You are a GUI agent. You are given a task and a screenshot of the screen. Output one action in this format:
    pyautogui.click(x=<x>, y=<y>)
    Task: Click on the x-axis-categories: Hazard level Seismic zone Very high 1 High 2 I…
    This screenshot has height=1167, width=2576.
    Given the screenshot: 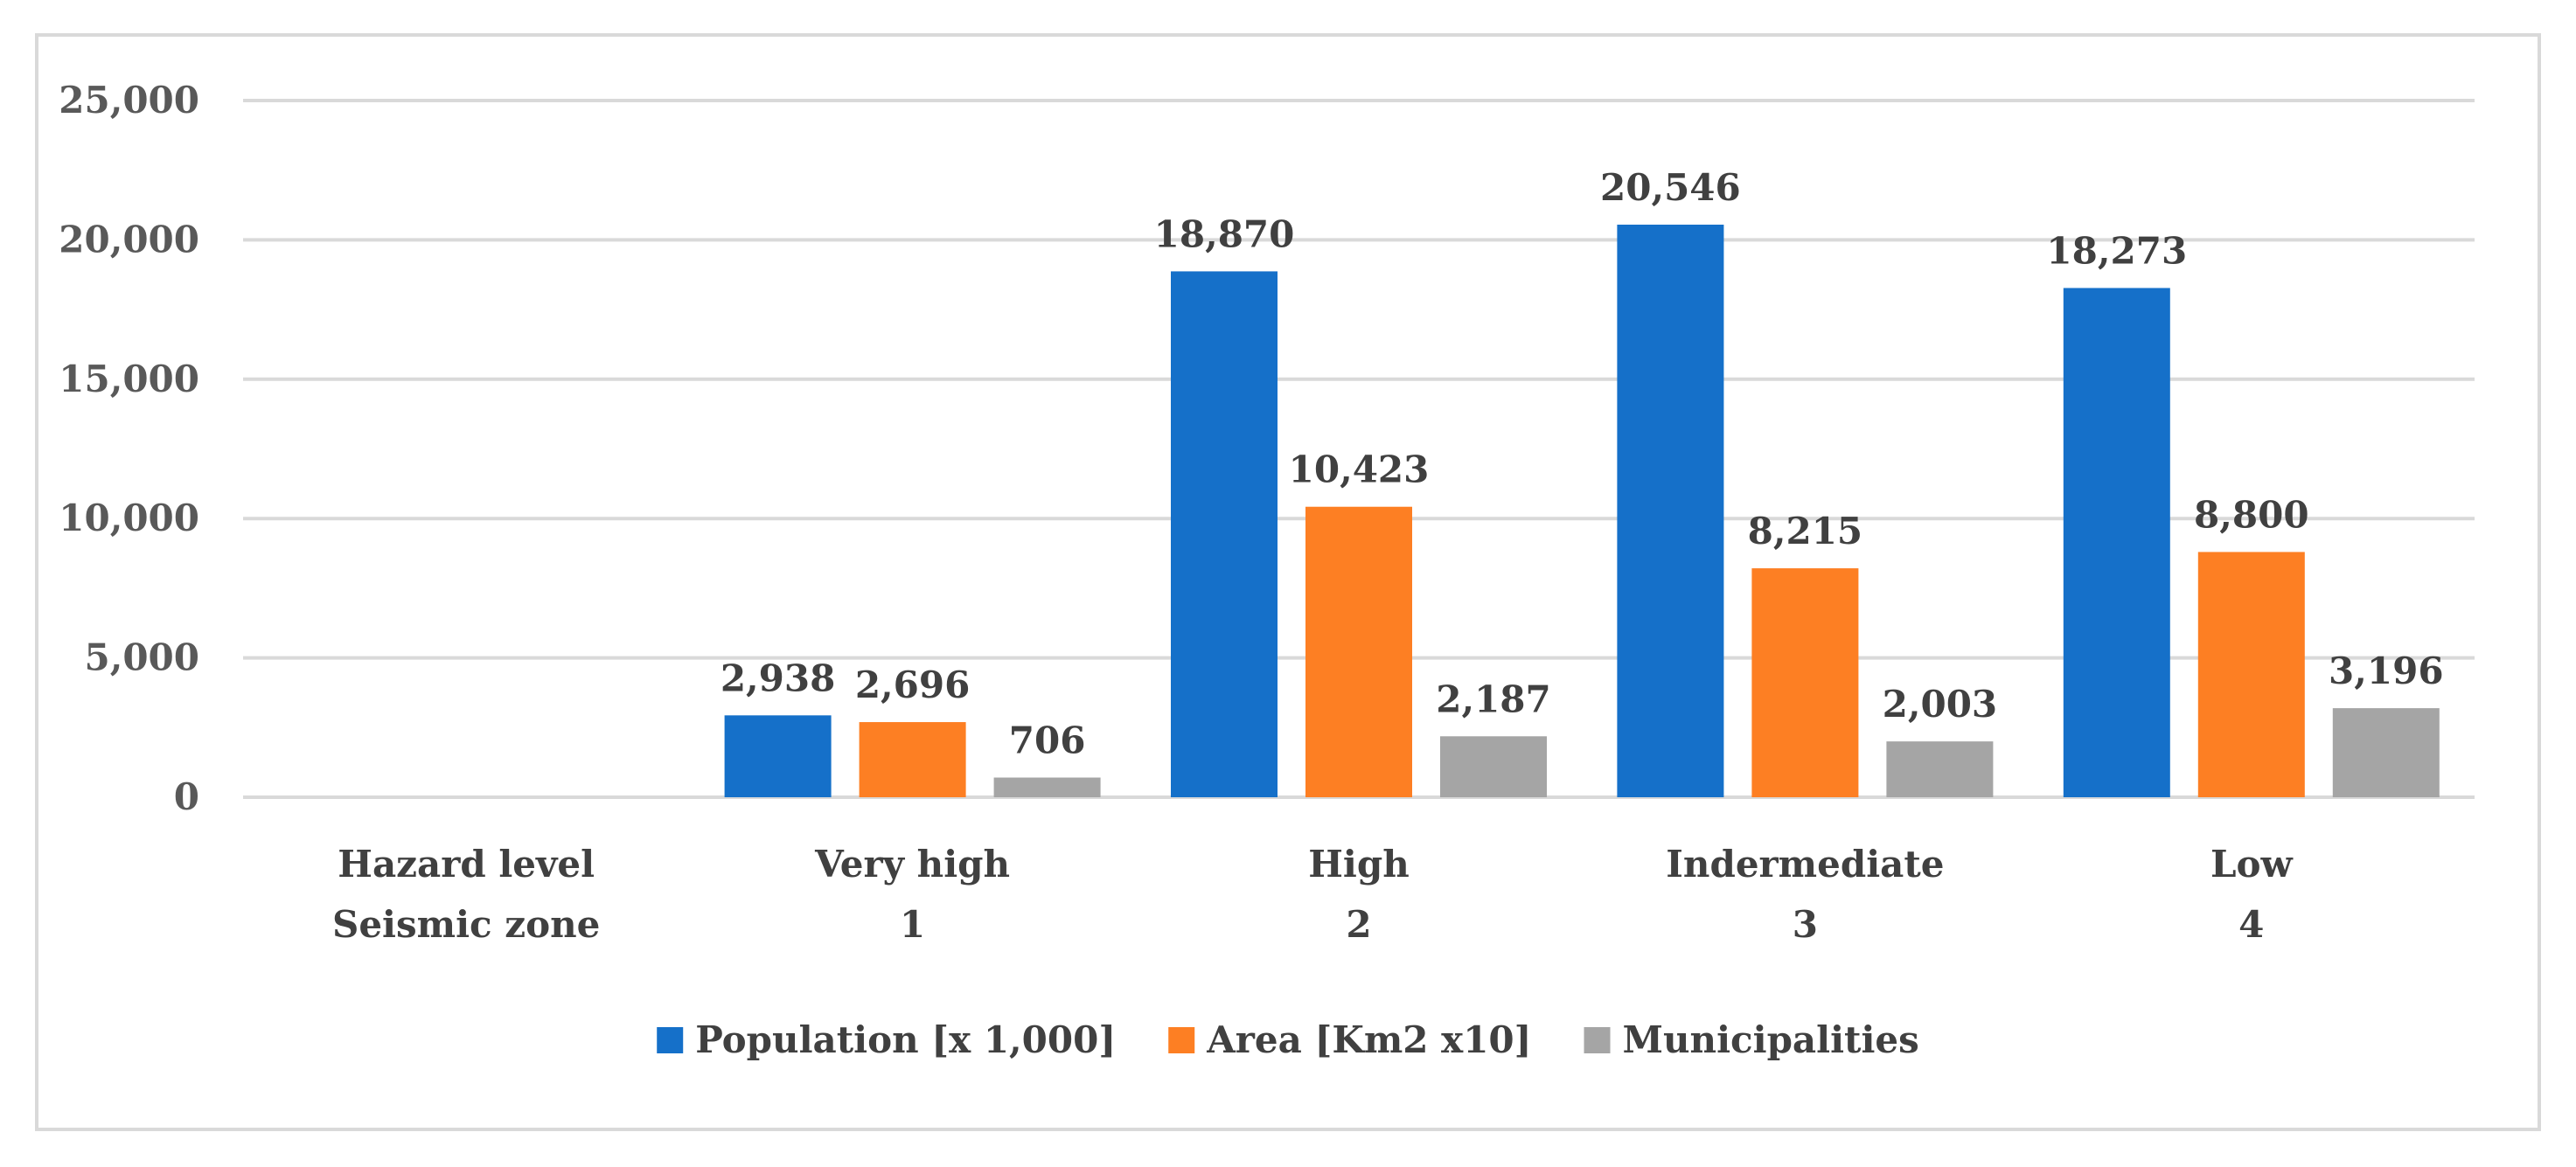 What is the action you would take?
    pyautogui.click(x=1312, y=895)
    